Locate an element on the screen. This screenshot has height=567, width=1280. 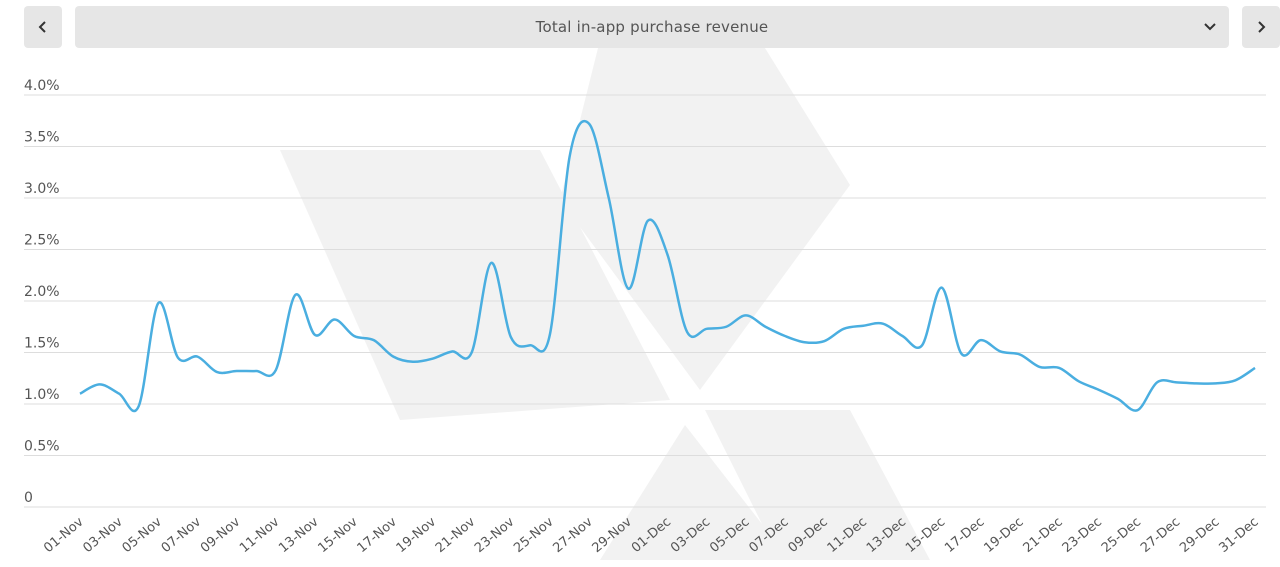
x-tick-label: 15-Nov is located at coordinates (338, 535).